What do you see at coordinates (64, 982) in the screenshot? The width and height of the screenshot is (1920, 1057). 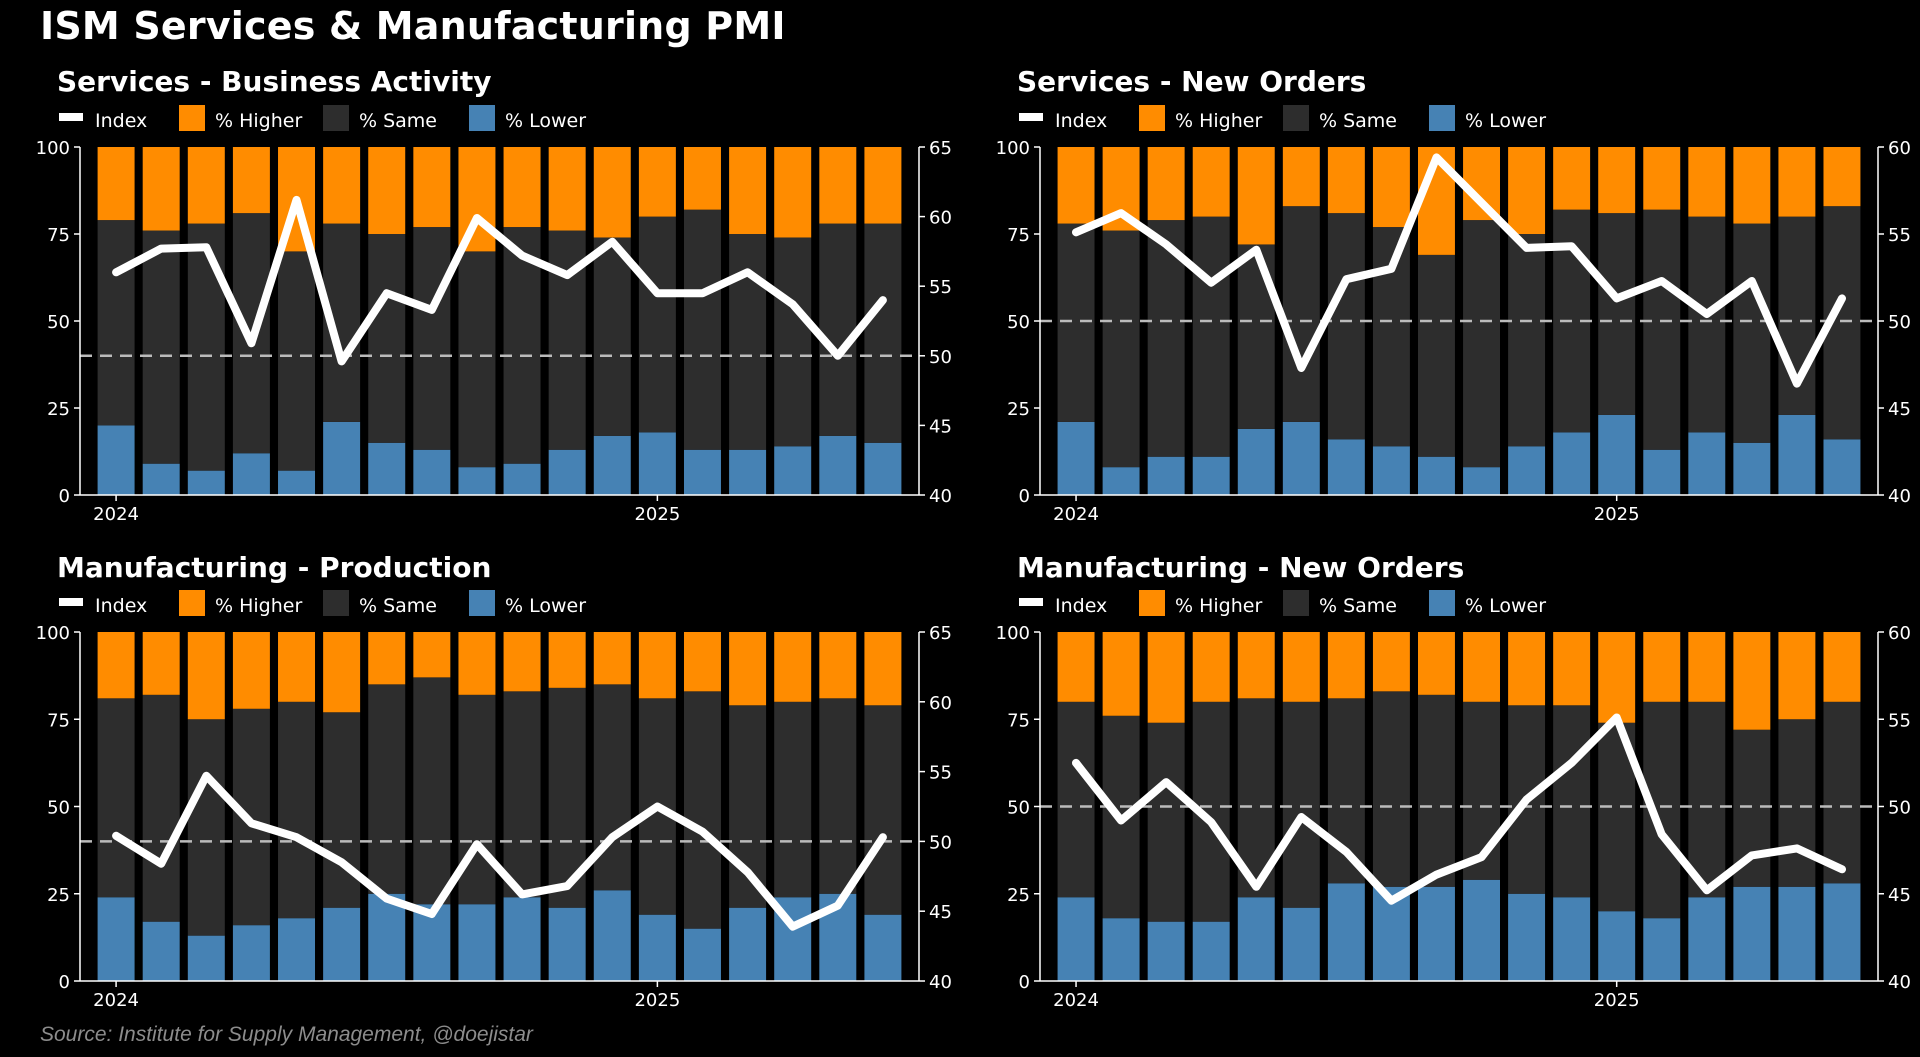 I see `left-tick-label: 0` at bounding box center [64, 982].